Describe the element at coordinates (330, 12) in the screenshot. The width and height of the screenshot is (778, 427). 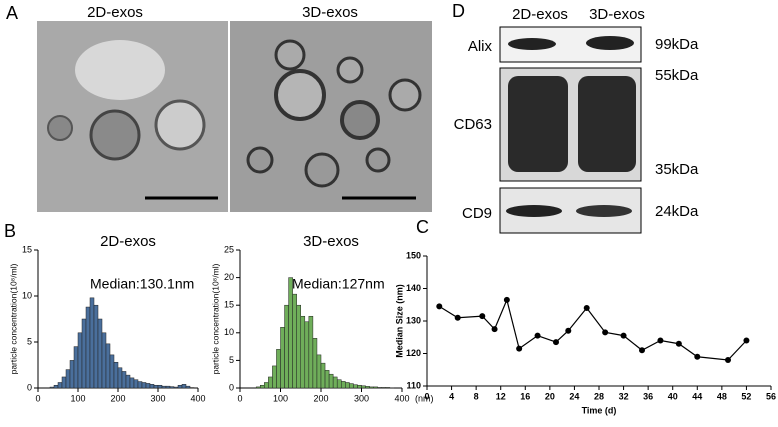
I see `image-title: 3D-exos` at that location.